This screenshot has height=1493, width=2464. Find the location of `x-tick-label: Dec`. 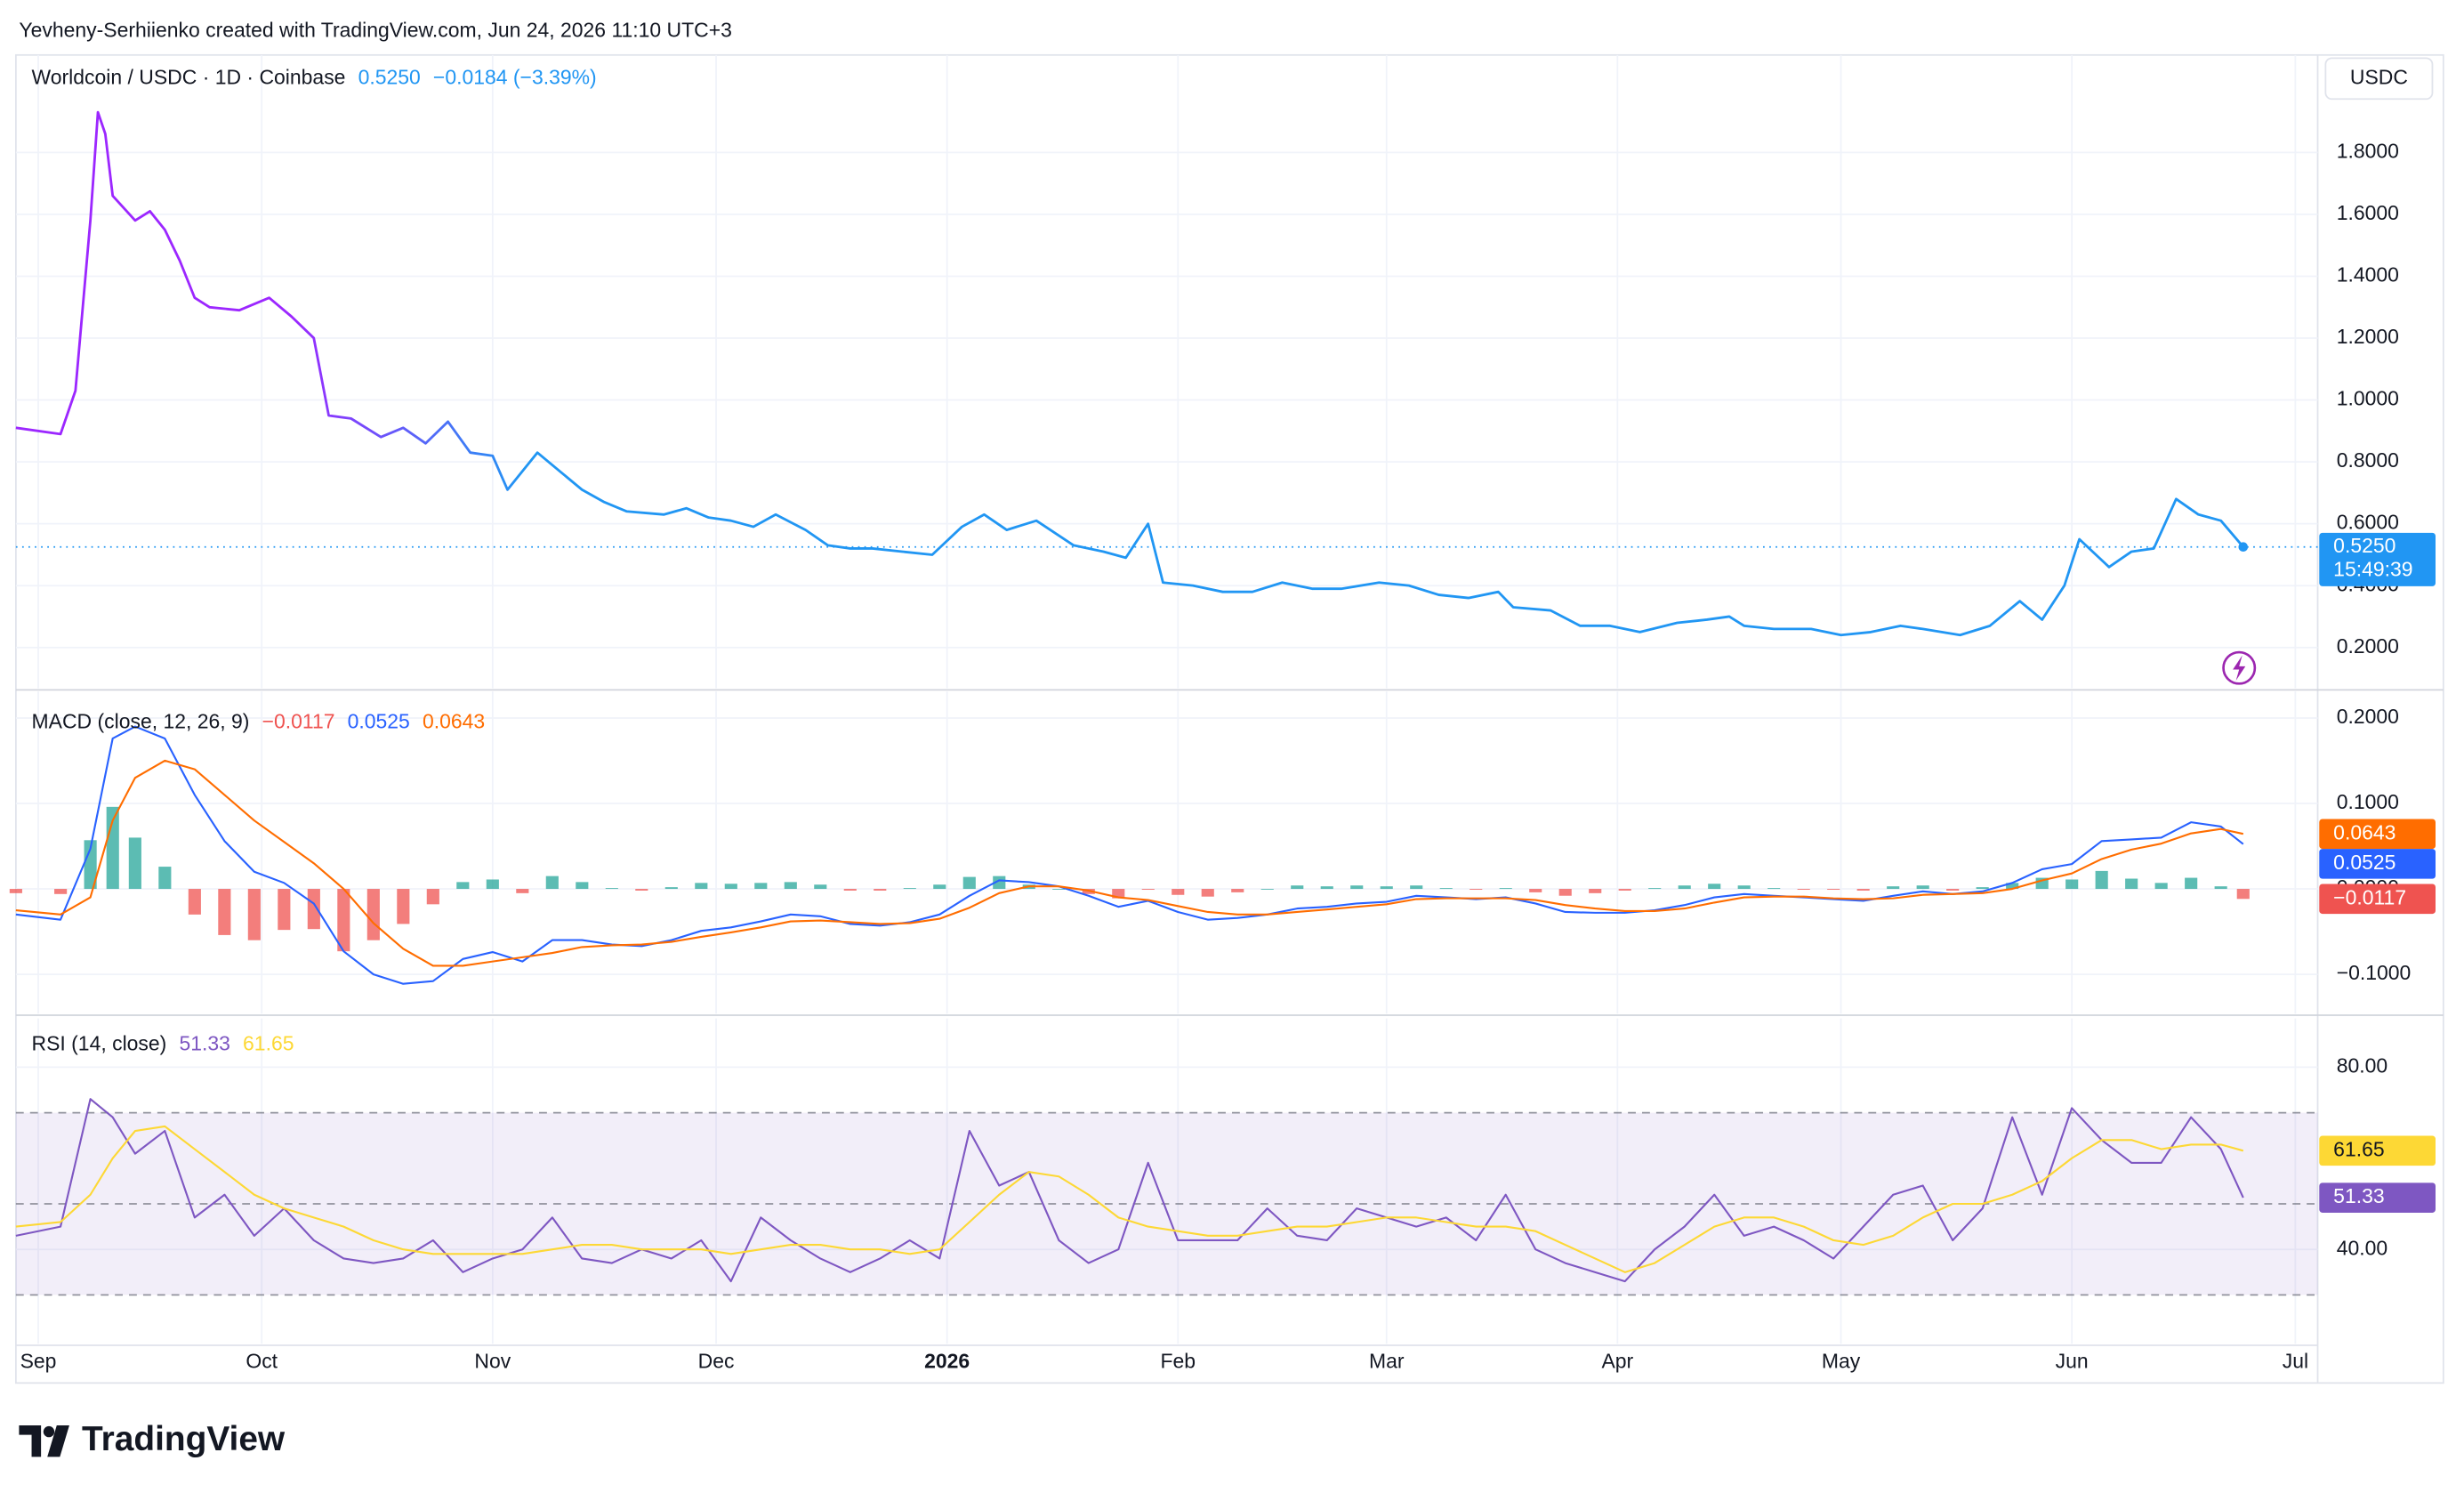

x-tick-label: Dec is located at coordinates (716, 1360).